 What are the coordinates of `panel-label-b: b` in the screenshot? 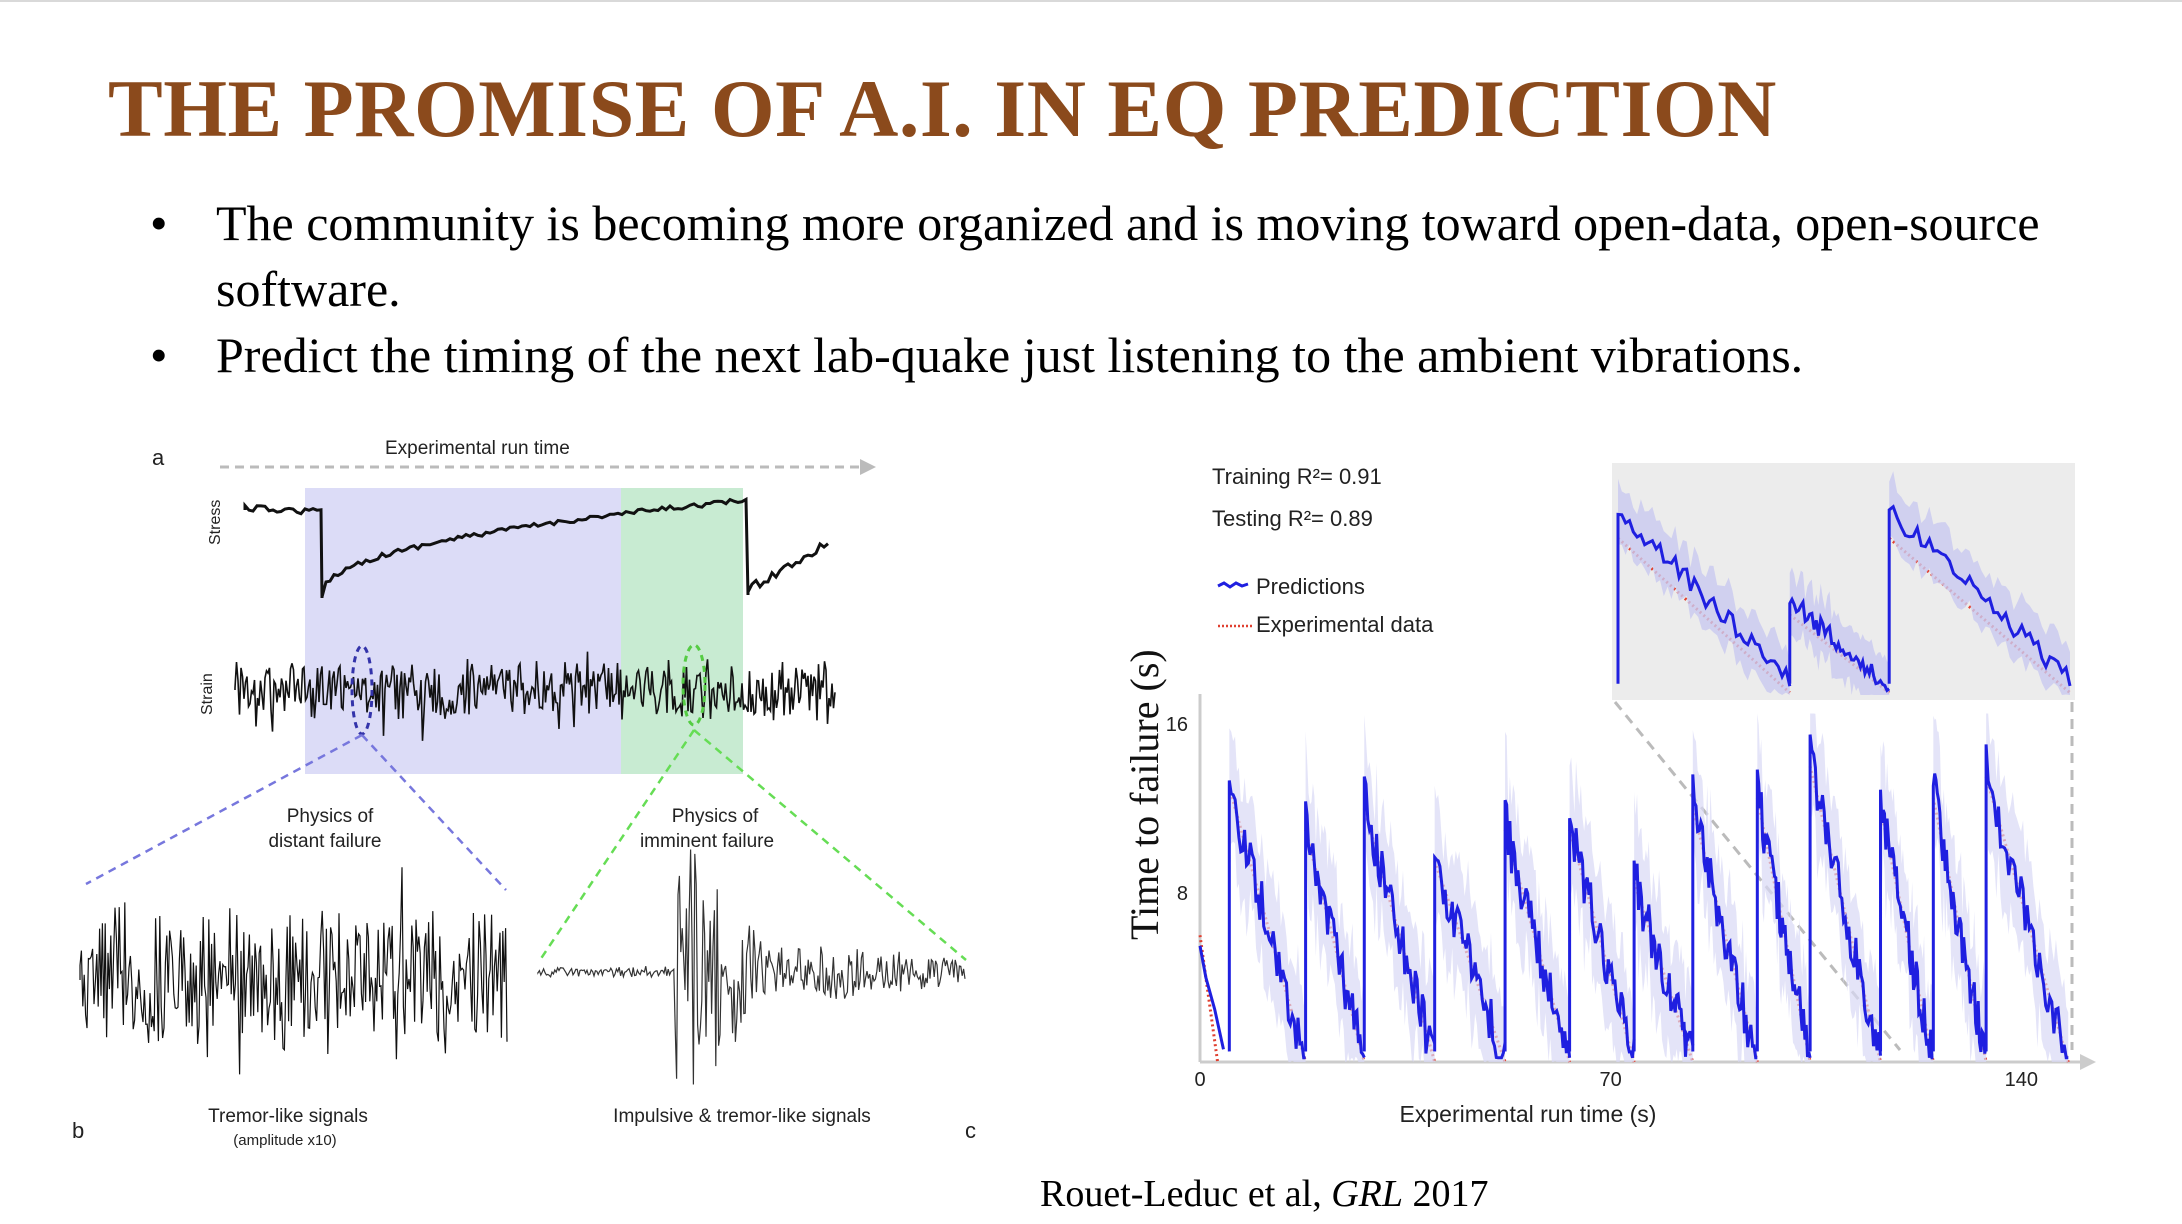 It's located at (78, 1130).